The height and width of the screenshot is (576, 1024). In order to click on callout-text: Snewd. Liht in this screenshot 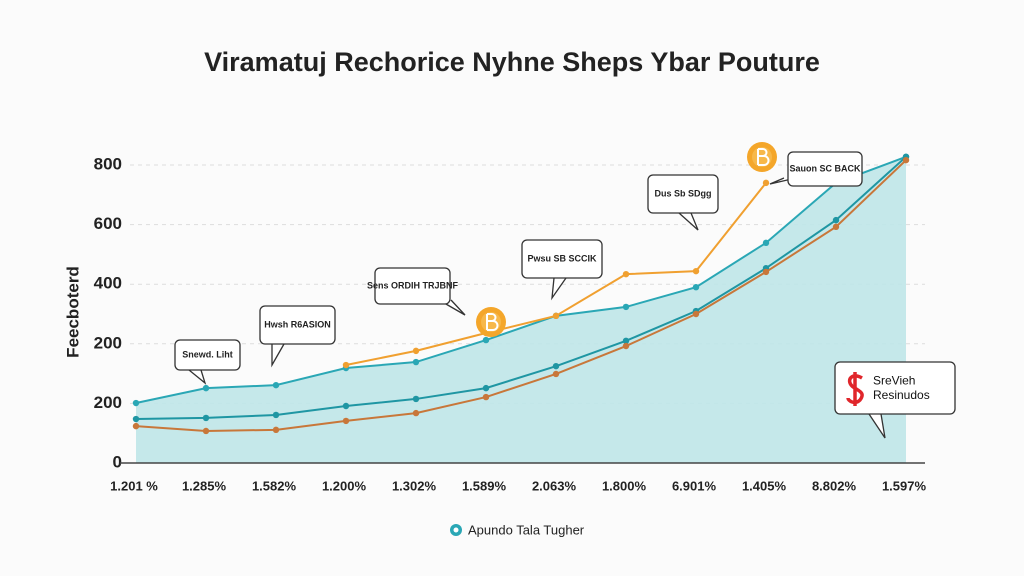, I will do `click(207, 354)`.